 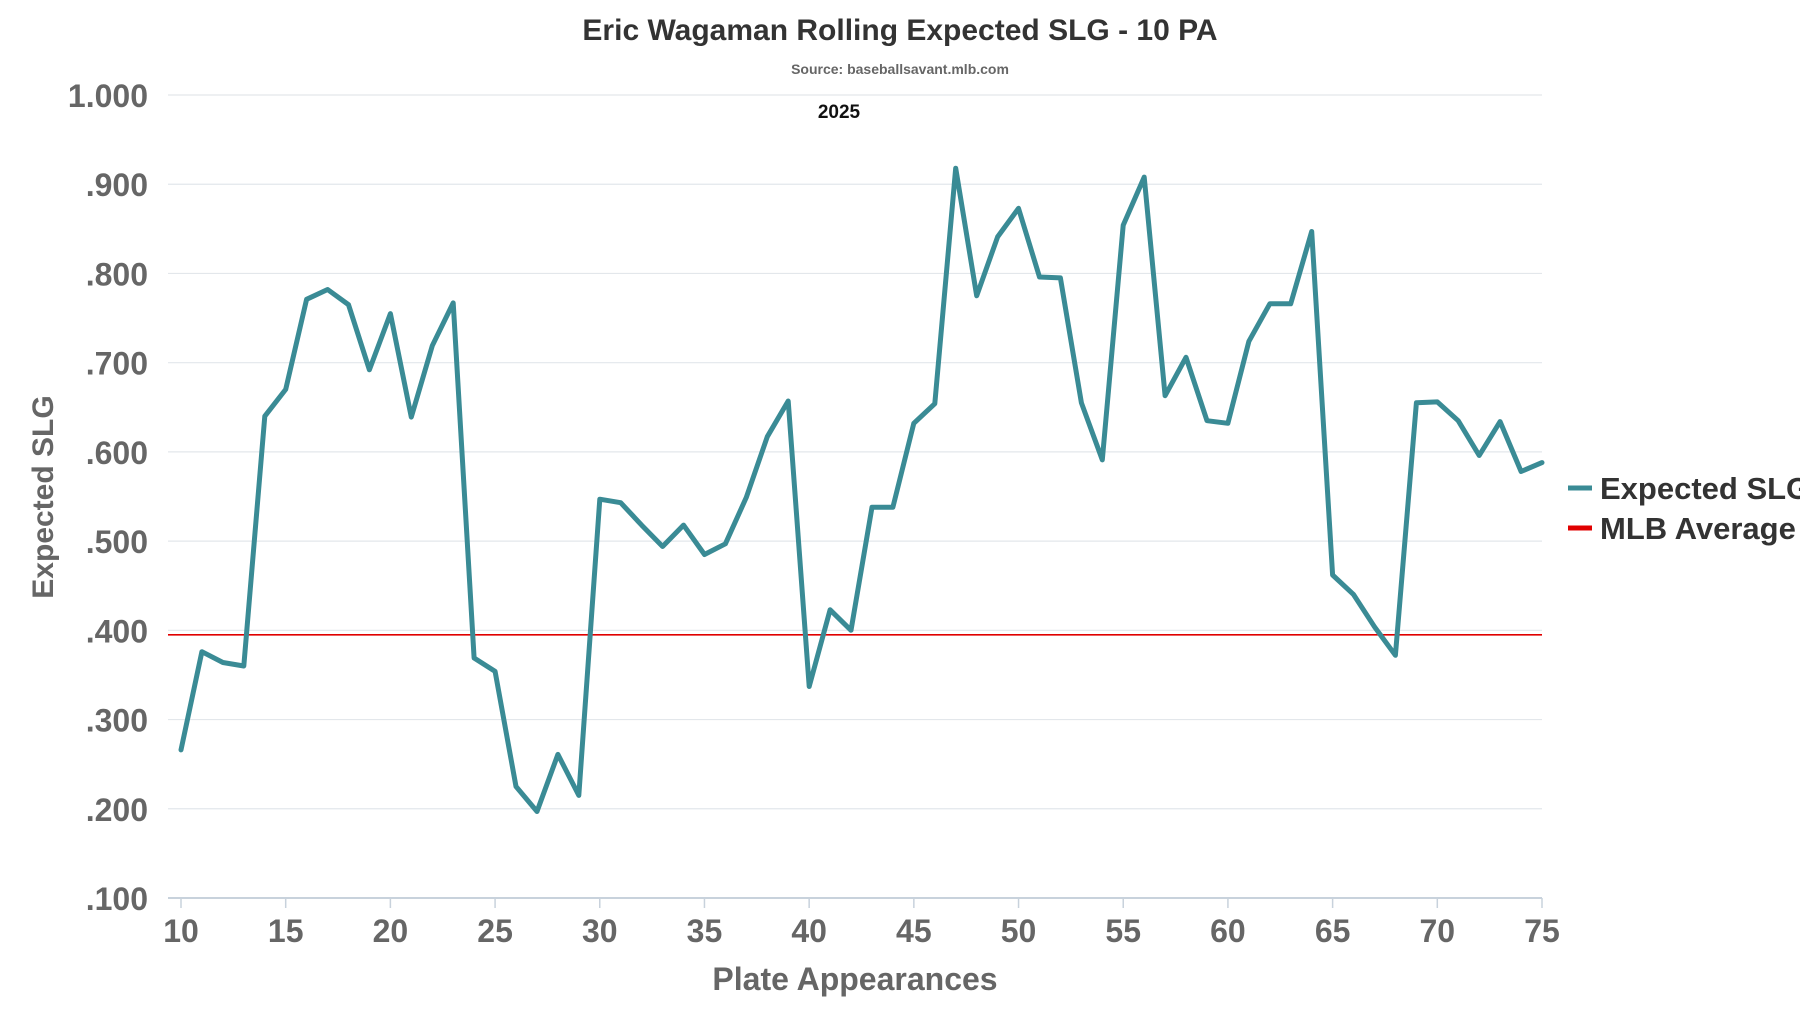 What do you see at coordinates (861, 923) in the screenshot?
I see `x-axis-ticks: 10 15 20 25 30 35 40 45 50 55 60 65 70 75` at bounding box center [861, 923].